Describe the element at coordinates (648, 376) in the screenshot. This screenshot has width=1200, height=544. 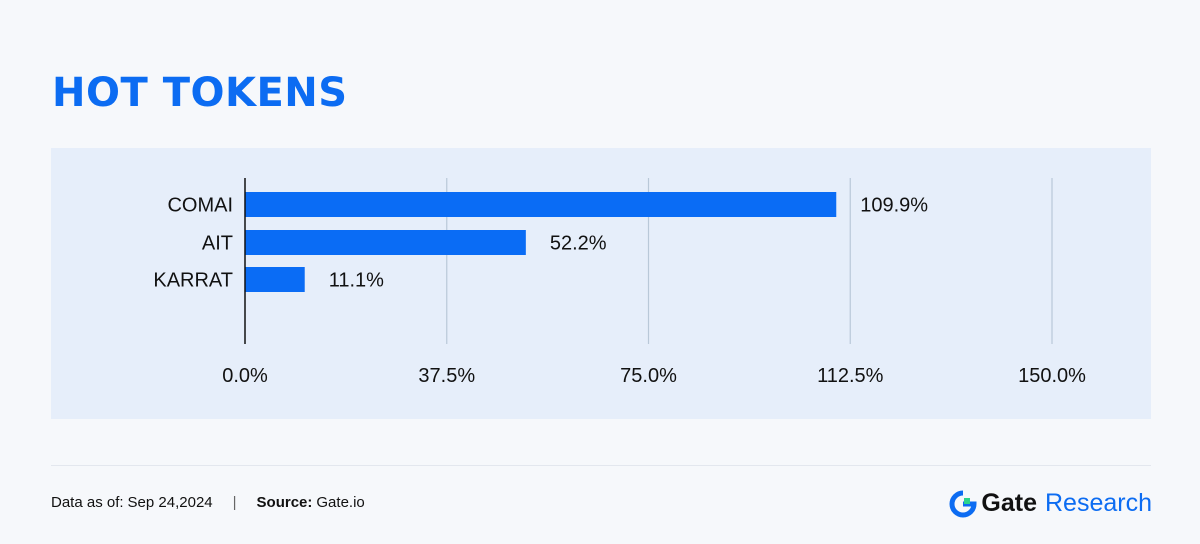
I see `x-tick-label: 75.0%` at that location.